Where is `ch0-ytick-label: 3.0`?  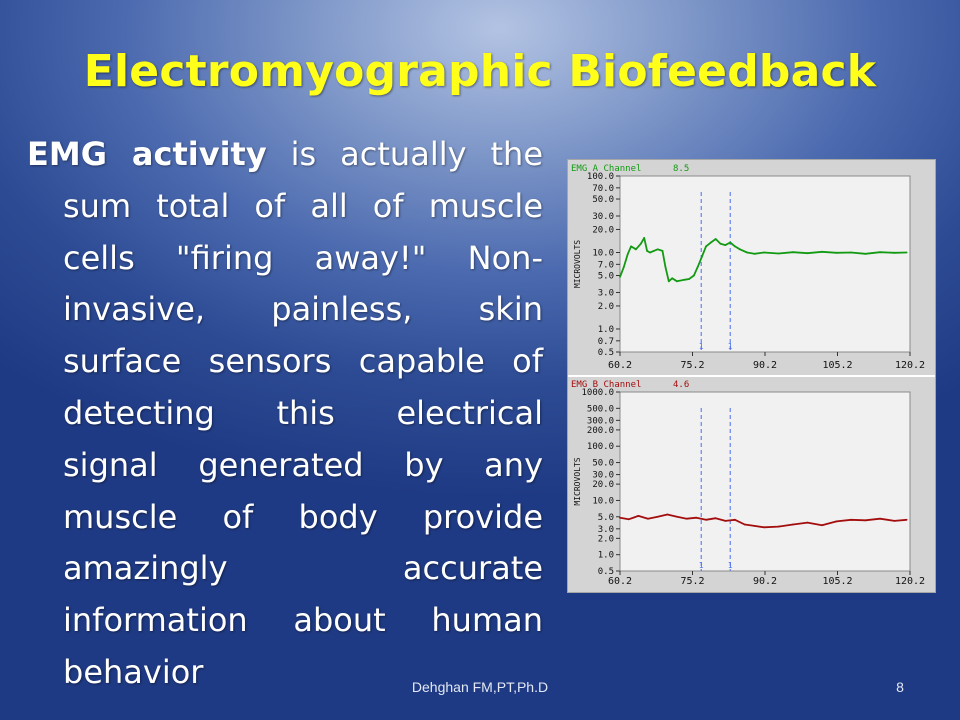 ch0-ytick-label: 3.0 is located at coordinates (606, 293).